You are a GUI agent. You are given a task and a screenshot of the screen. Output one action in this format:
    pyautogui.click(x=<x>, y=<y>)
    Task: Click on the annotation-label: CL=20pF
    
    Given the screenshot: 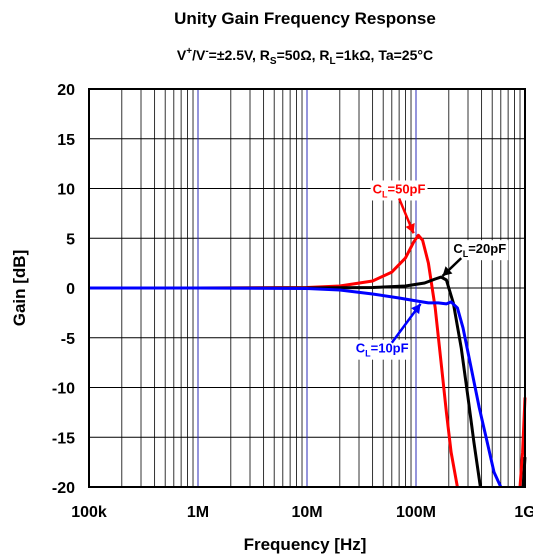 What is the action you would take?
    pyautogui.click(x=479, y=250)
    